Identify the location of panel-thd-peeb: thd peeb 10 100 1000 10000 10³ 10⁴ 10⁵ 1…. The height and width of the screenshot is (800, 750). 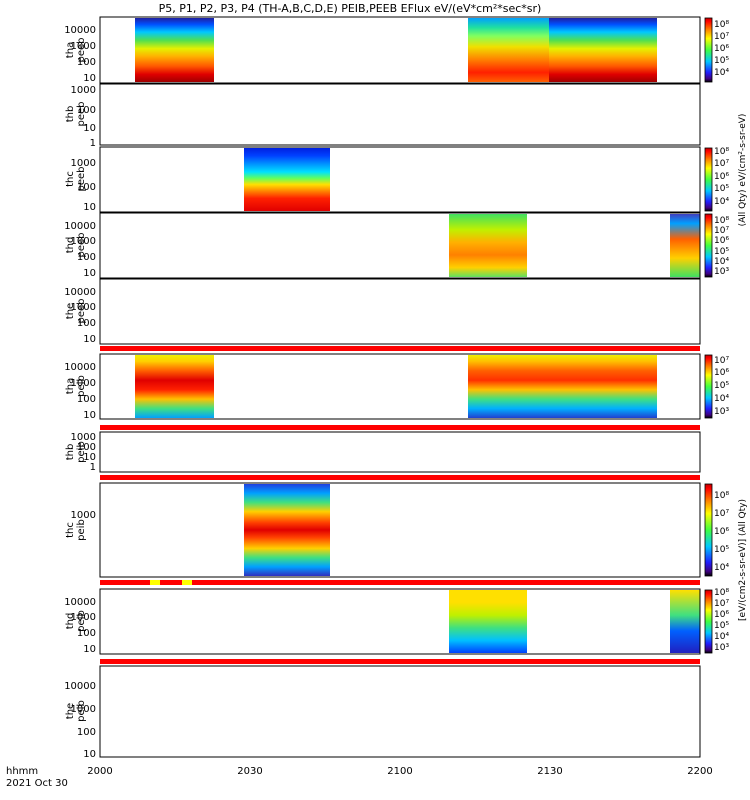
(396, 245).